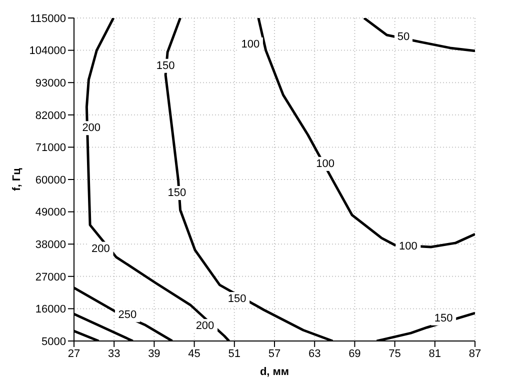  What do you see at coordinates (50, 148) in the screenshot?
I see `y-tick-label: 71000` at bounding box center [50, 148].